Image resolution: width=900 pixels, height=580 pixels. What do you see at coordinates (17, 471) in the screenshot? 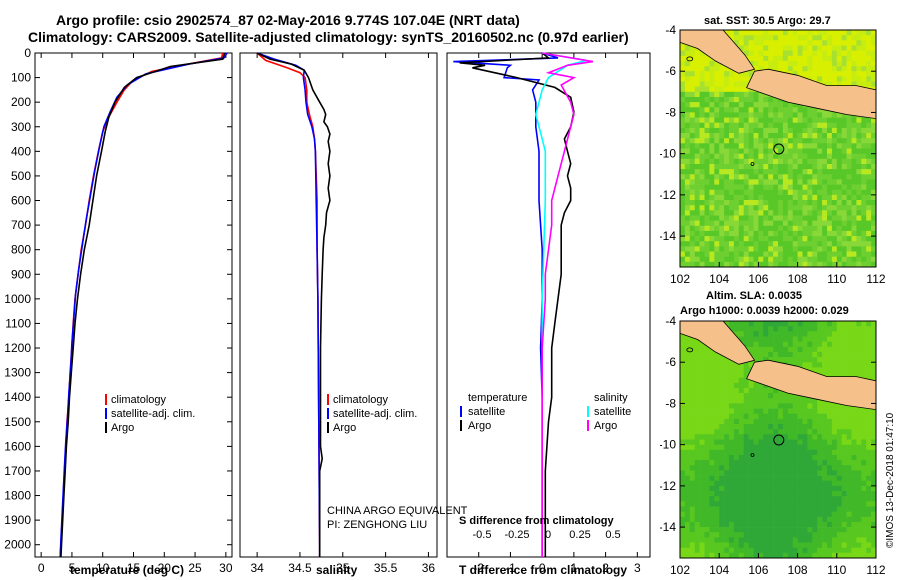
I see `y-tick-label: 1700` at bounding box center [17, 471].